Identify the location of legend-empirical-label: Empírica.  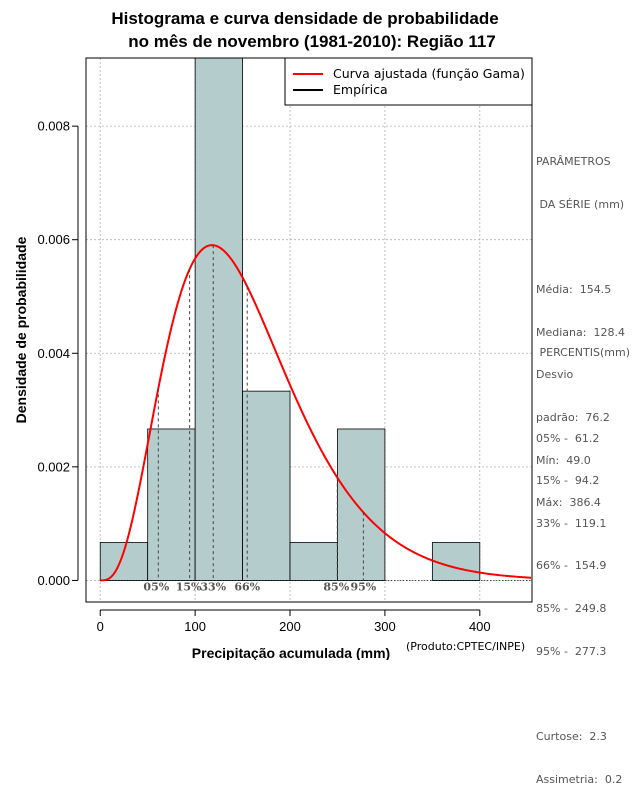
(360, 89).